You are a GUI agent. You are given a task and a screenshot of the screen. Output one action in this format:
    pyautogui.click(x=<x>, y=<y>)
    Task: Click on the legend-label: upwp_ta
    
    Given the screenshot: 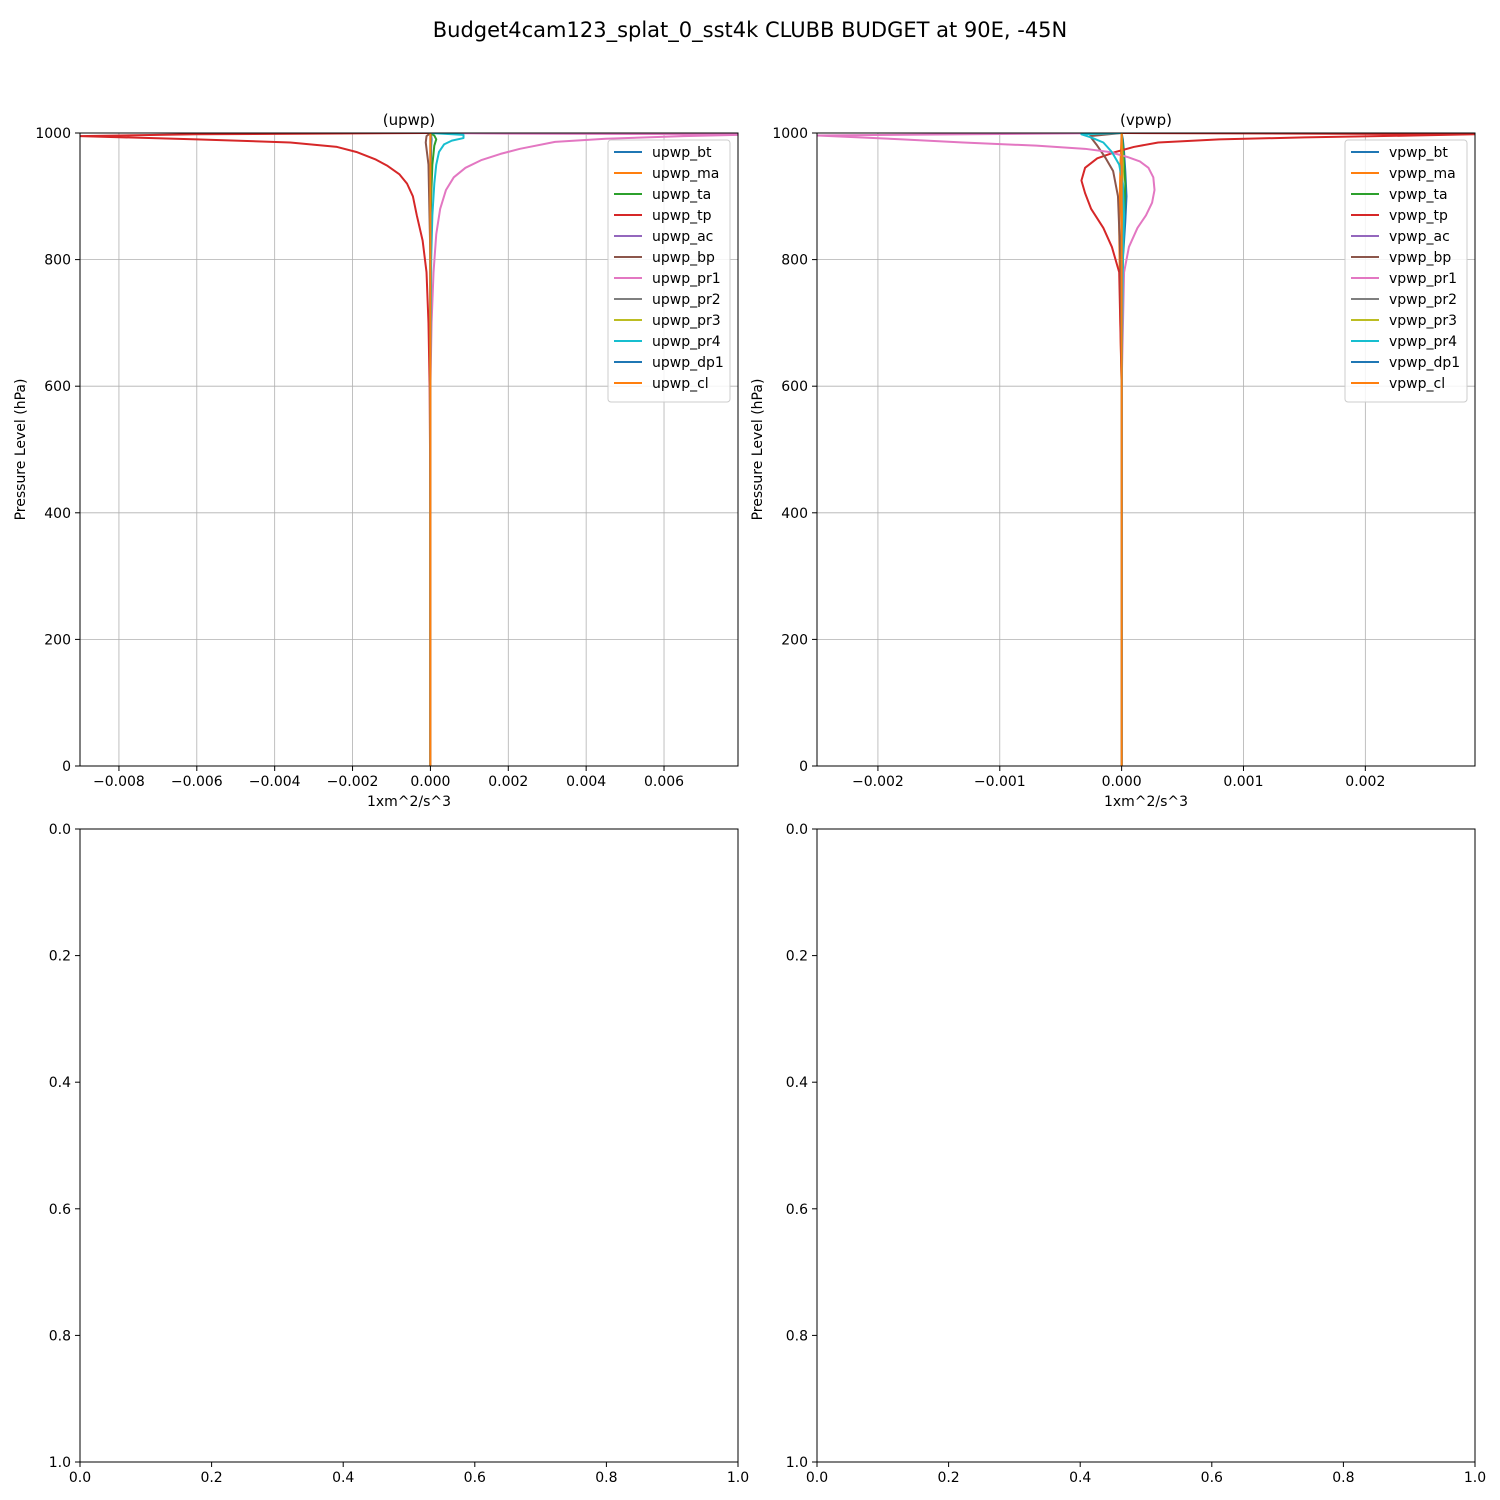 What is the action you would take?
    pyautogui.click(x=681, y=195)
    